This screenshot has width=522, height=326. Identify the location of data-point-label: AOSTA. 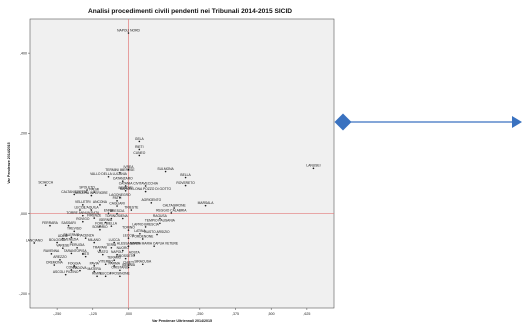
(135, 252).